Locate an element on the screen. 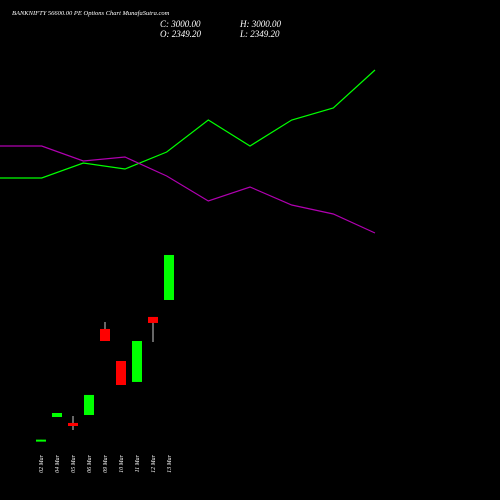  close-info: C: 3000.00 is located at coordinates (180, 24).